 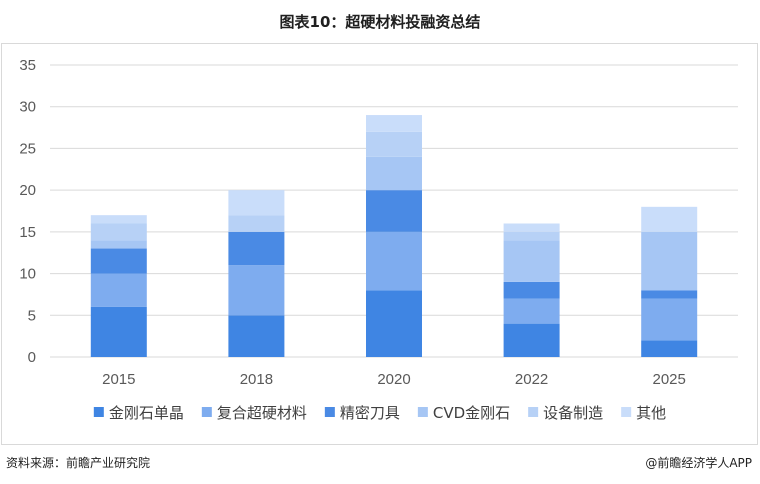 I want to click on x-axis-ticks: 2015 2018 2020 2022 2025, so click(x=394, y=379).